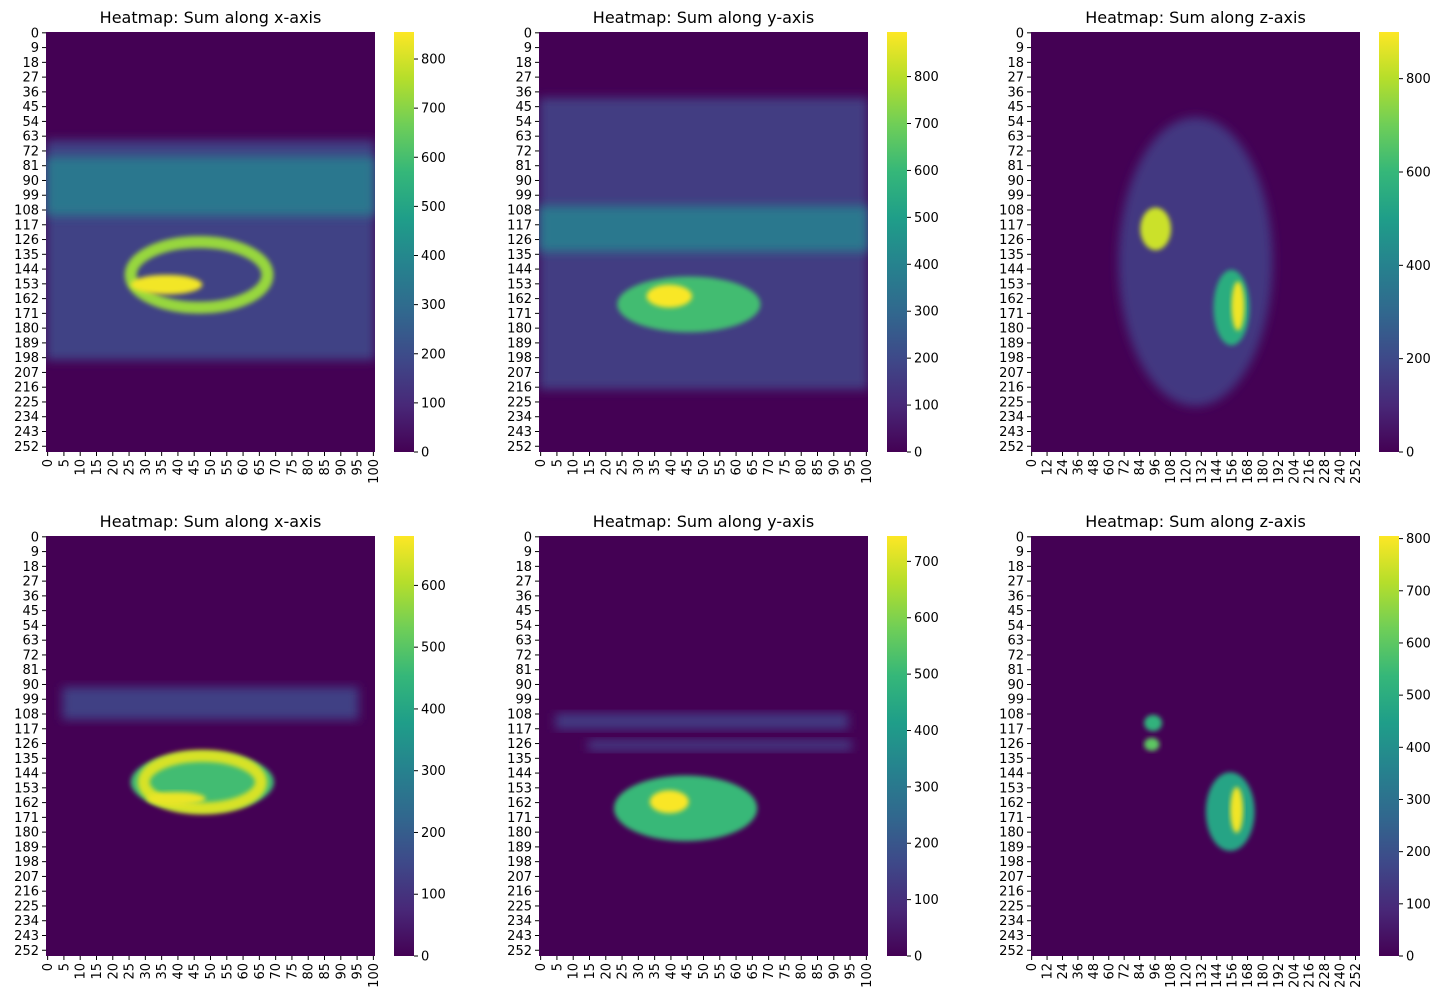  What do you see at coordinates (30, 611) in the screenshot?
I see `y-tick-label: 45` at bounding box center [30, 611].